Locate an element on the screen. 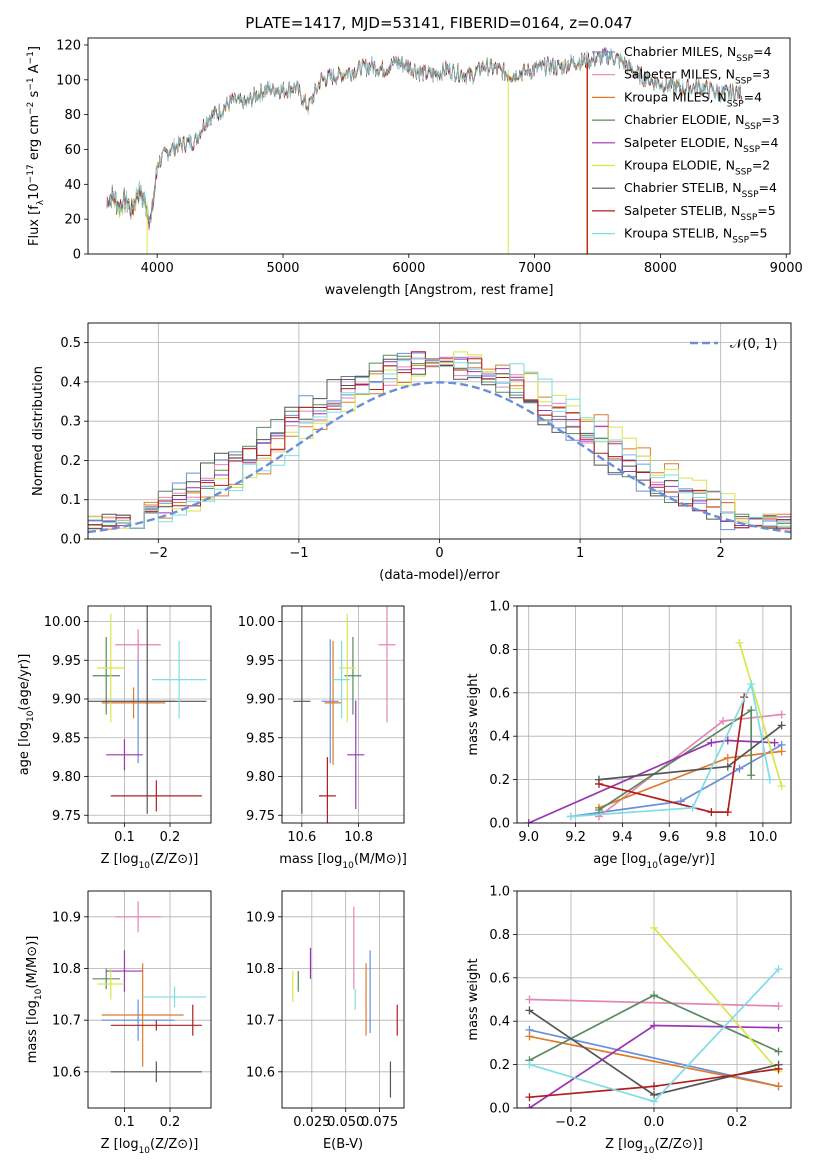 The width and height of the screenshot is (819, 1170). legend-entry: Chabrier ELODIE, NSSP=3 is located at coordinates (702, 122).